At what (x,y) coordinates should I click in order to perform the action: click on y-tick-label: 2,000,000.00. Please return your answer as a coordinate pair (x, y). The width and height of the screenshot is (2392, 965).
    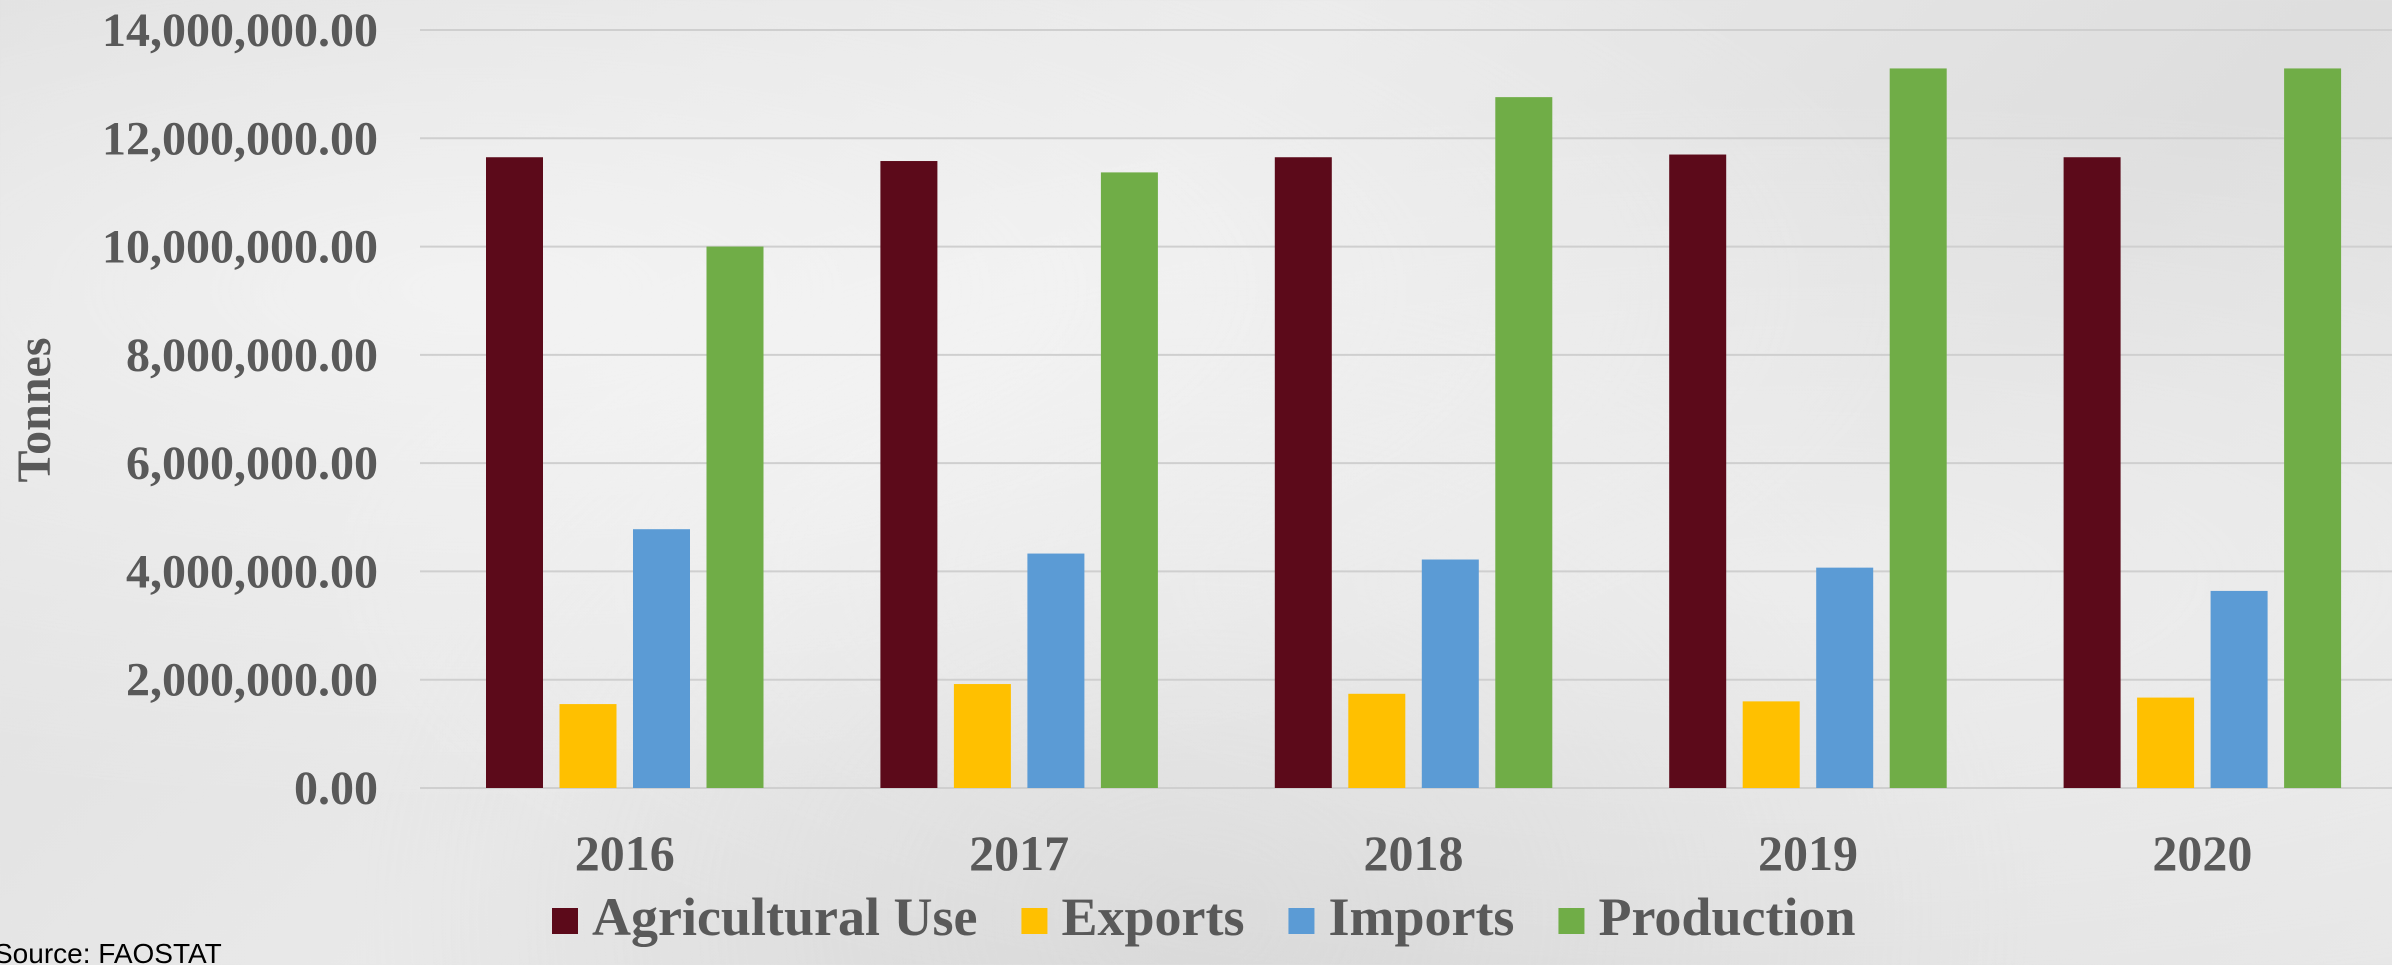
    Looking at the image, I should click on (252, 680).